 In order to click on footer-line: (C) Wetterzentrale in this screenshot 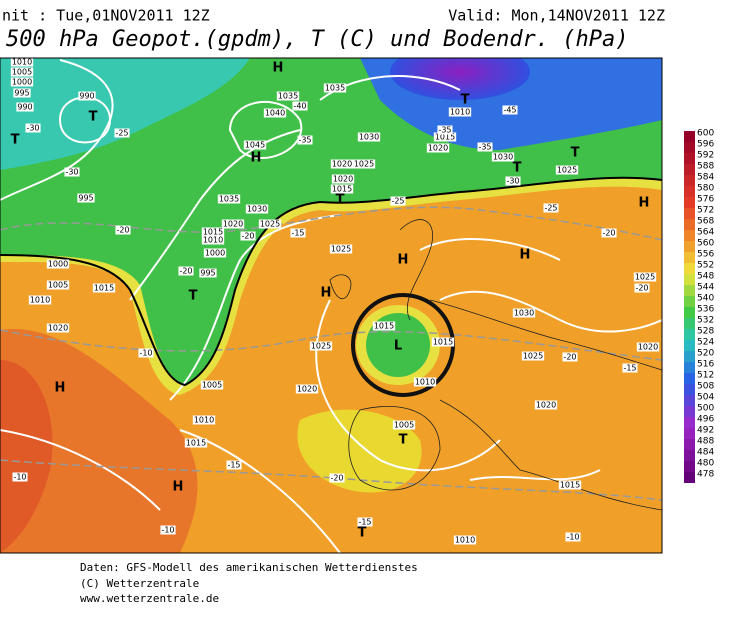, I will do `click(139, 583)`.